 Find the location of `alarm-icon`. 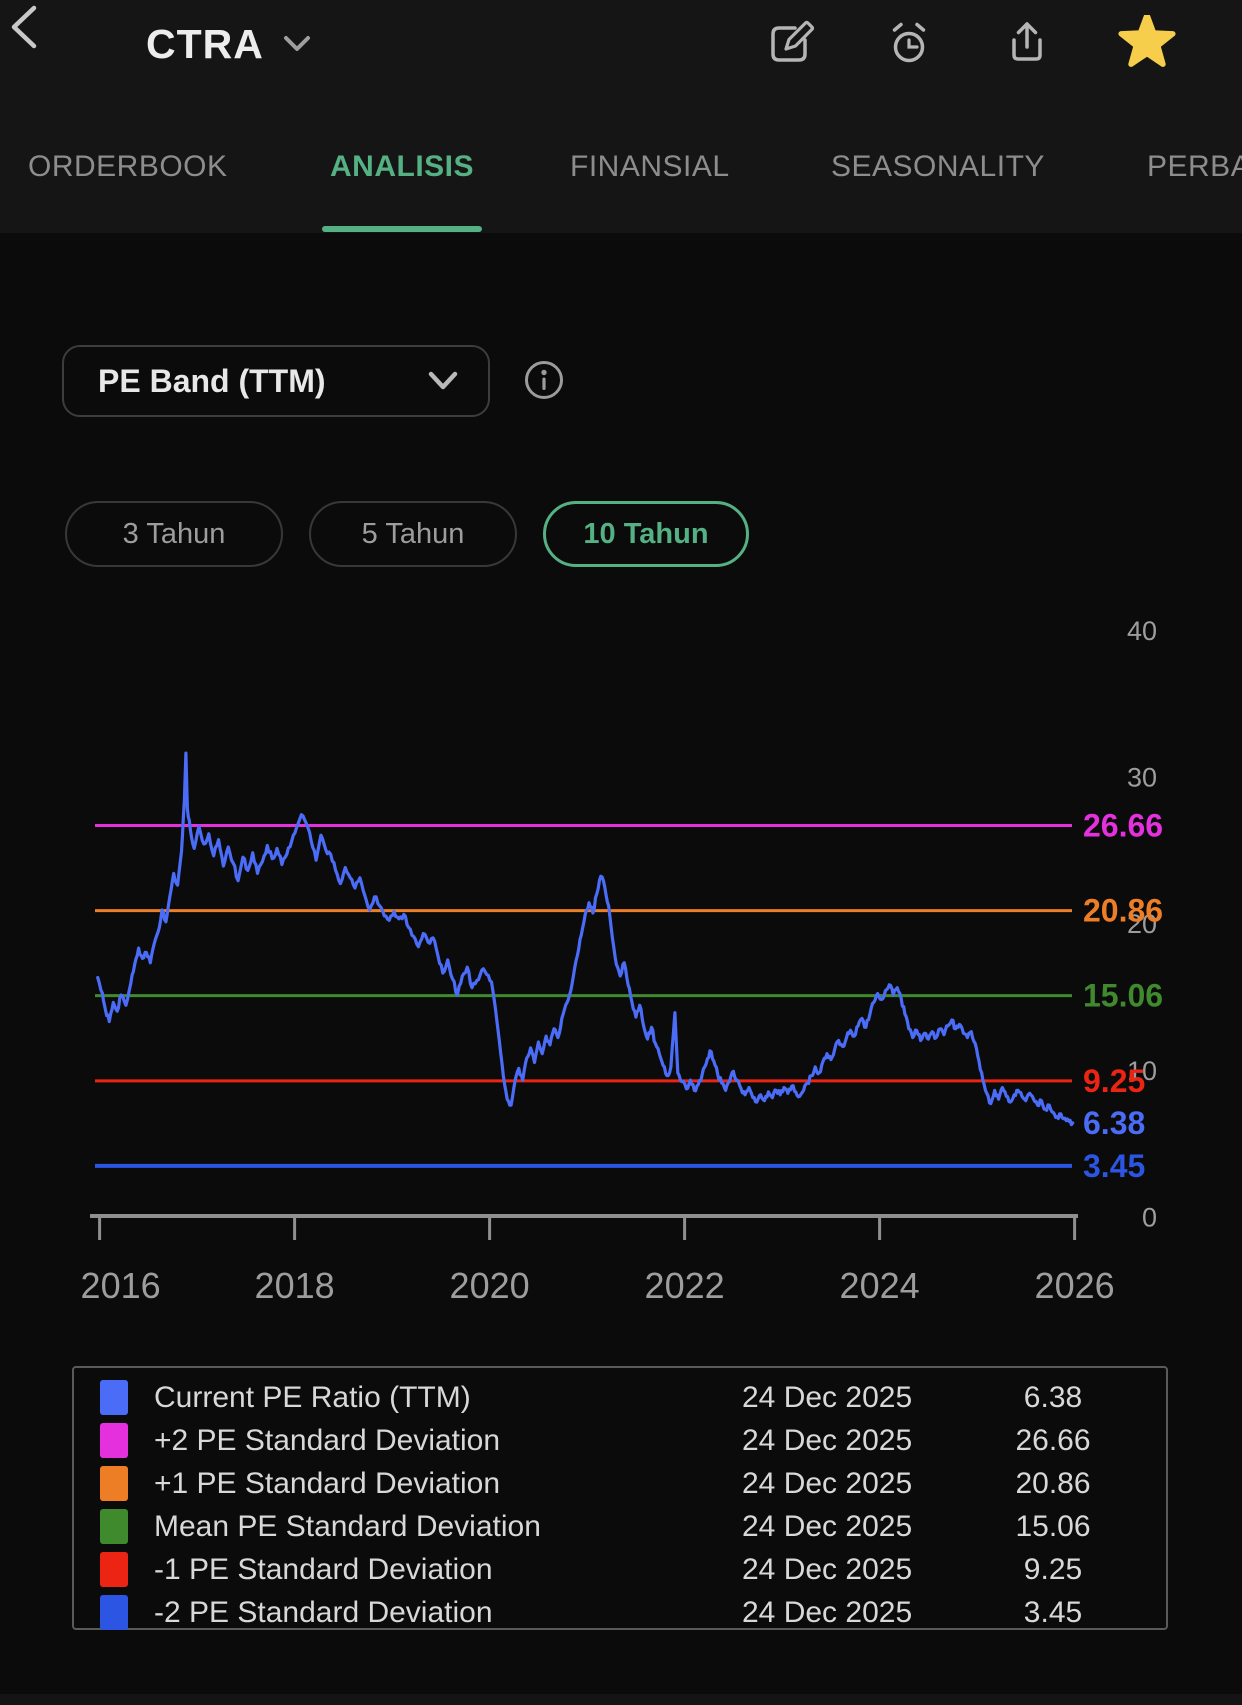

alarm-icon is located at coordinates (909, 42).